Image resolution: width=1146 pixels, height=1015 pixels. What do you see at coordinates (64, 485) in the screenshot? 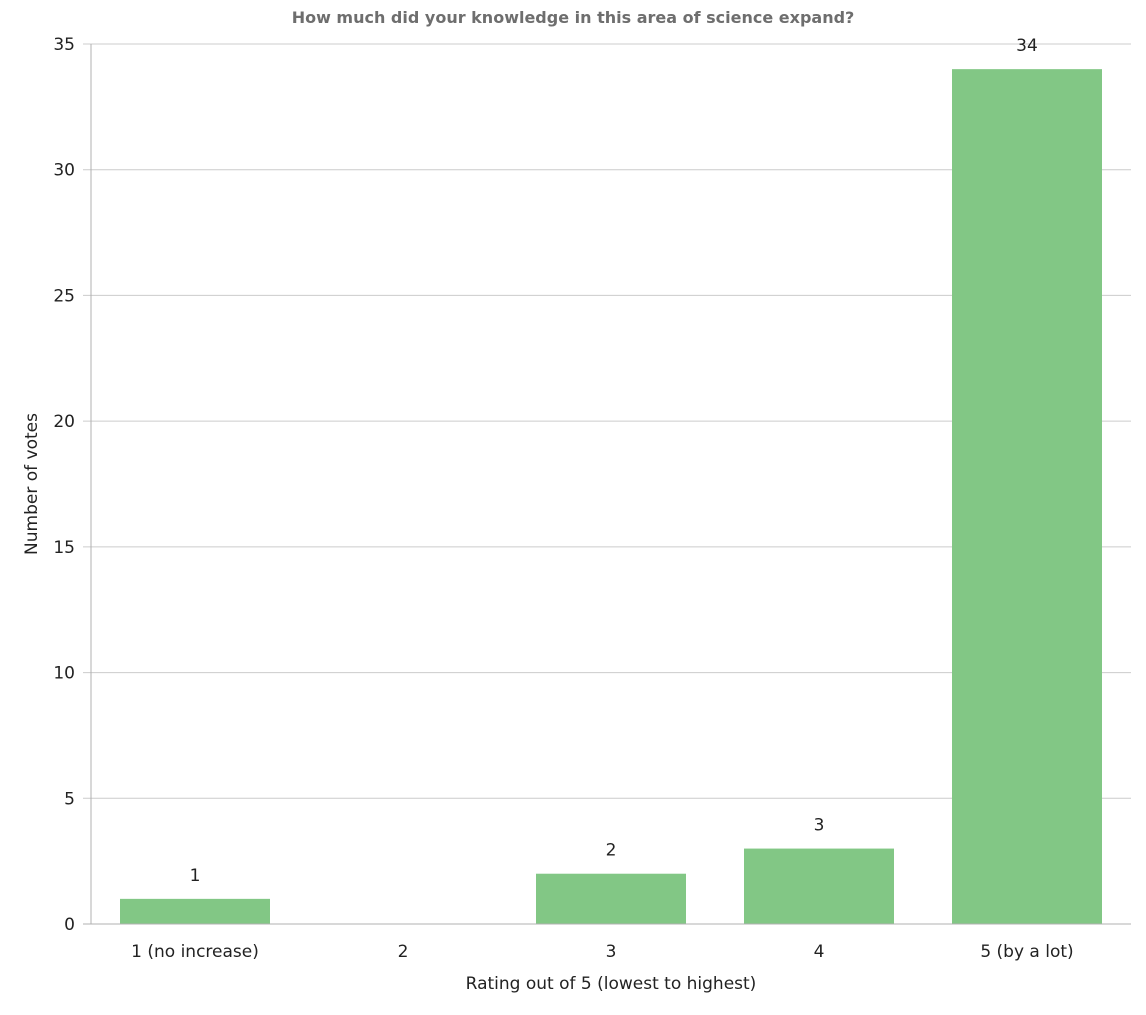
I see `y-axis-ticks: 0 5 10 15 20 25 30 35` at bounding box center [64, 485].